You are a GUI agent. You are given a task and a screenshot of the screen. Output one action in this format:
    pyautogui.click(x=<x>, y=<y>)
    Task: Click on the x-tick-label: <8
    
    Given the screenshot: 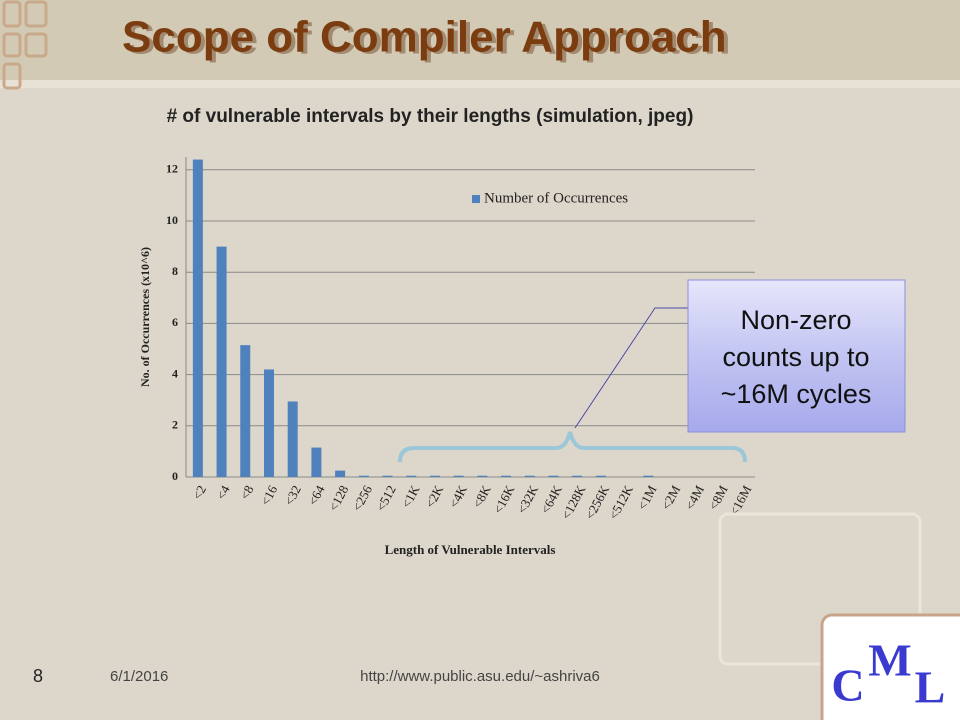 What is the action you would take?
    pyautogui.click(x=247, y=492)
    